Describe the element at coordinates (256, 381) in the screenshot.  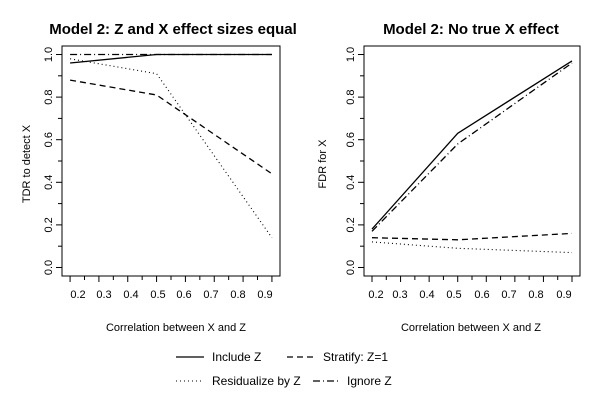
I see `legend-label: Residualize by Z` at that location.